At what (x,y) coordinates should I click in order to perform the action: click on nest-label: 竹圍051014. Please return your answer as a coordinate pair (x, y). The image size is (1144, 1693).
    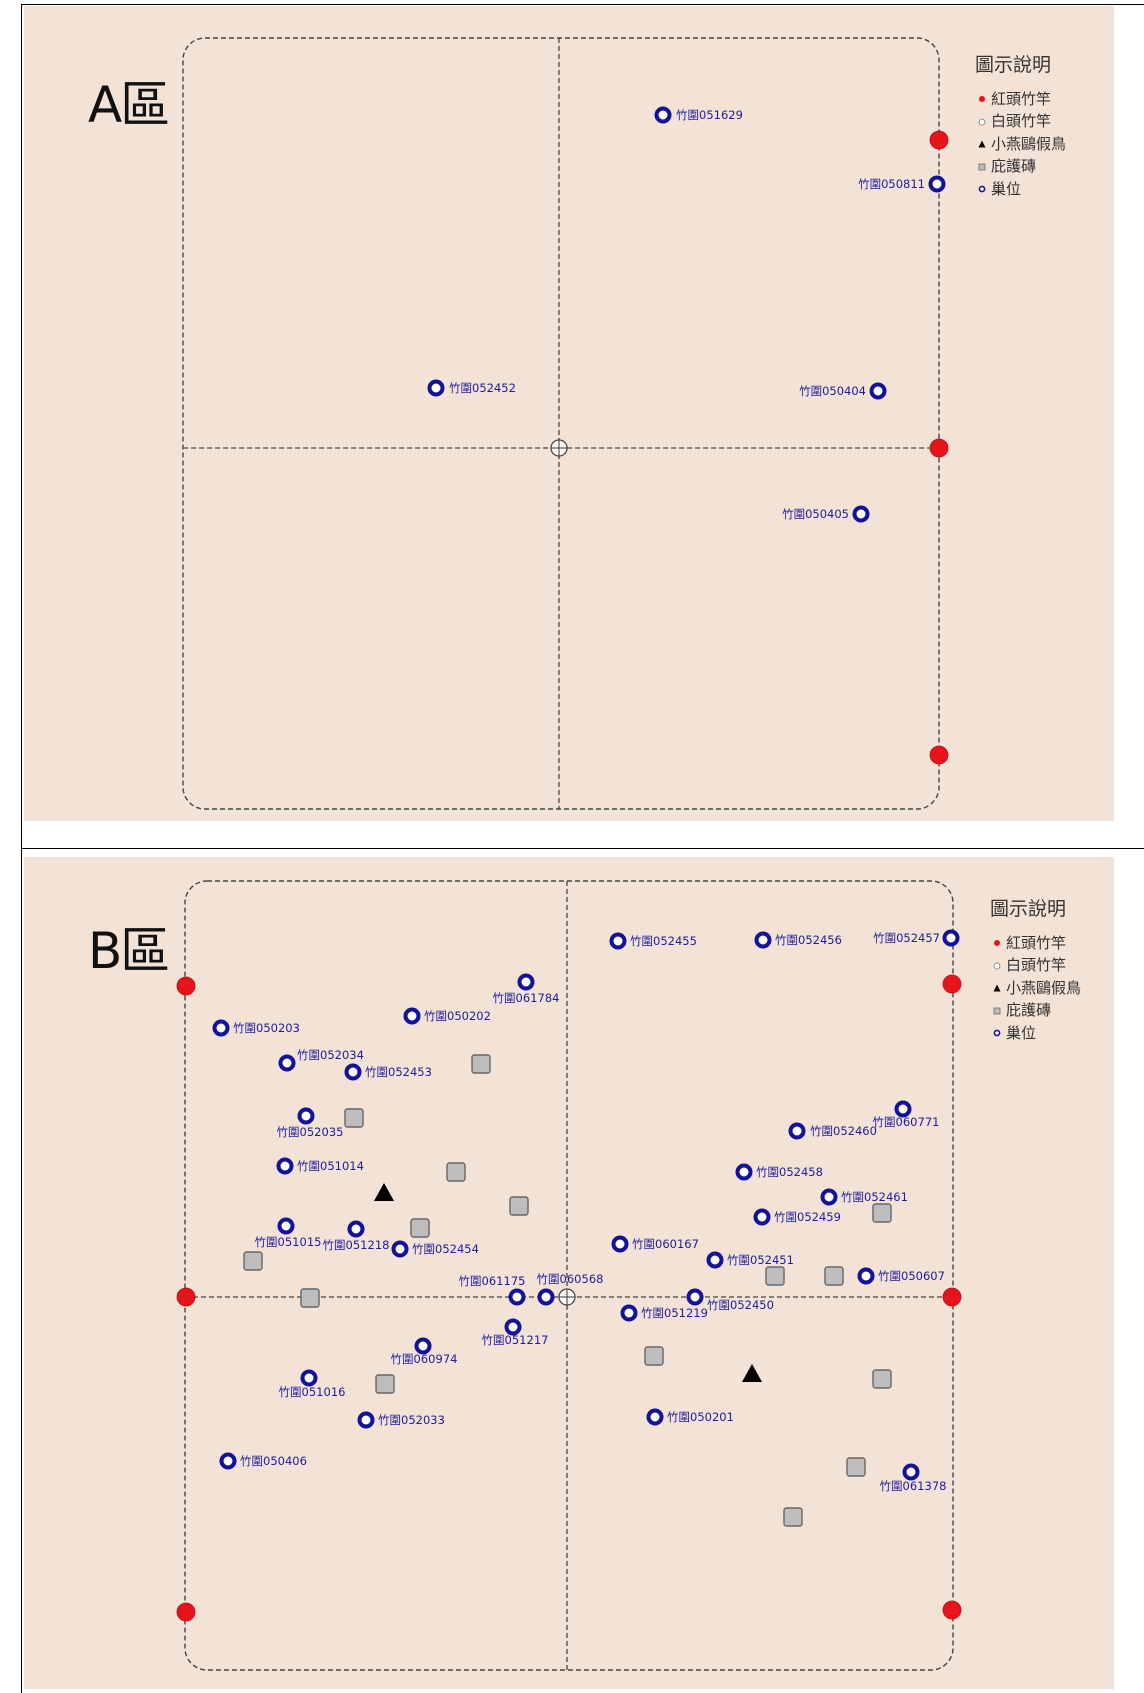
    Looking at the image, I should click on (330, 1166).